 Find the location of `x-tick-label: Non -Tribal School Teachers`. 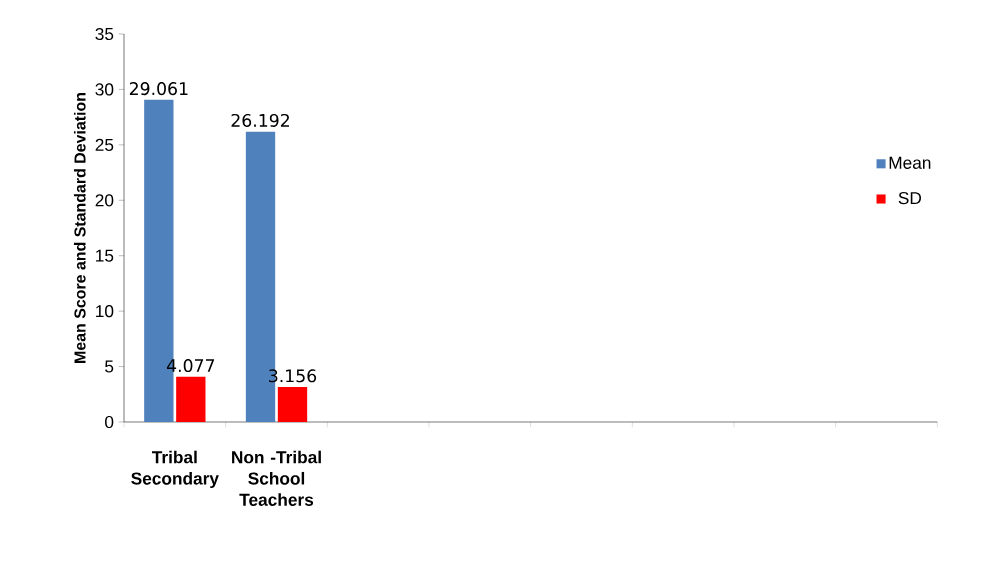

x-tick-label: Non -Tribal School Teachers is located at coordinates (276, 478).